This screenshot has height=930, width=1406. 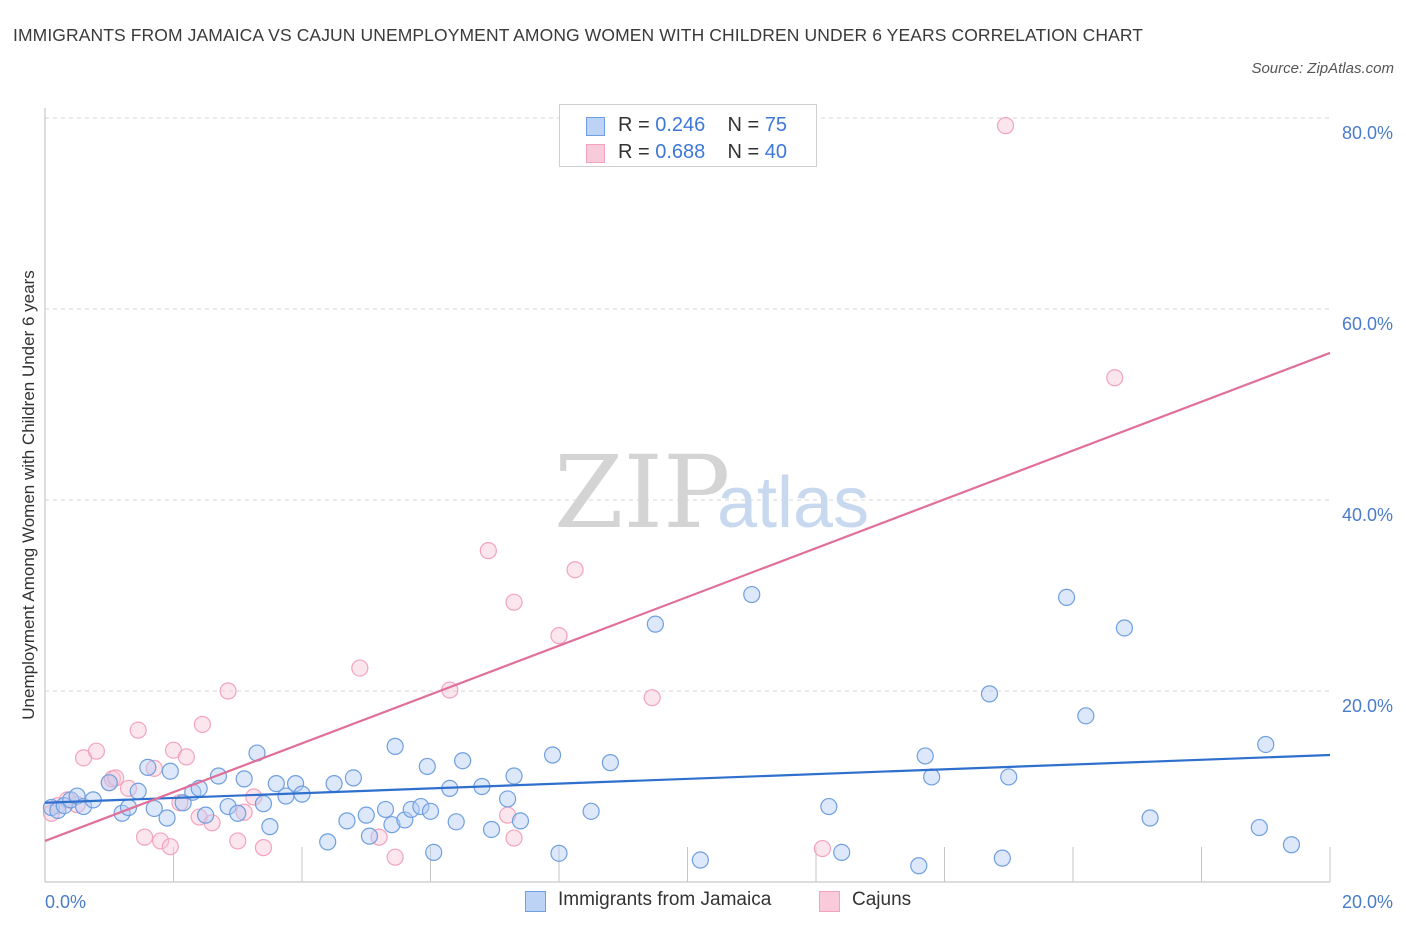 I want to click on y-tick-label: 80.0%, so click(x=1367, y=133).